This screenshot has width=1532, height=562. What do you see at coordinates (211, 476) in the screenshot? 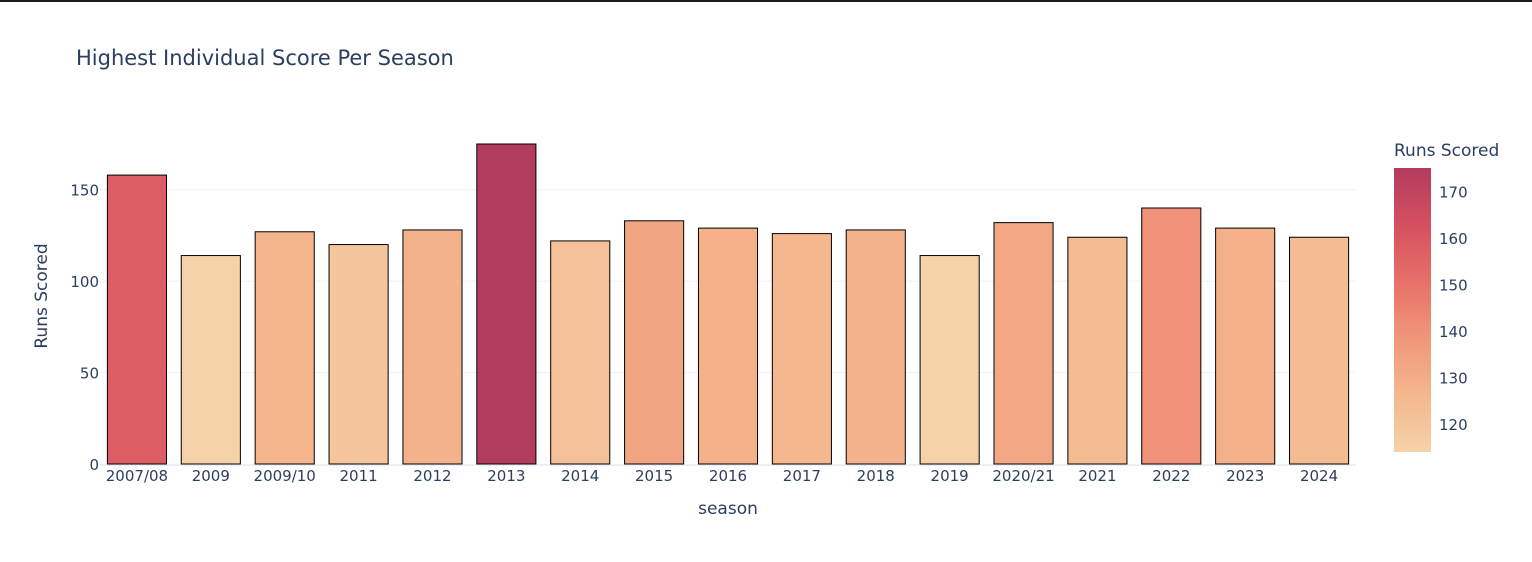
I see `x-tick-label: 2009` at bounding box center [211, 476].